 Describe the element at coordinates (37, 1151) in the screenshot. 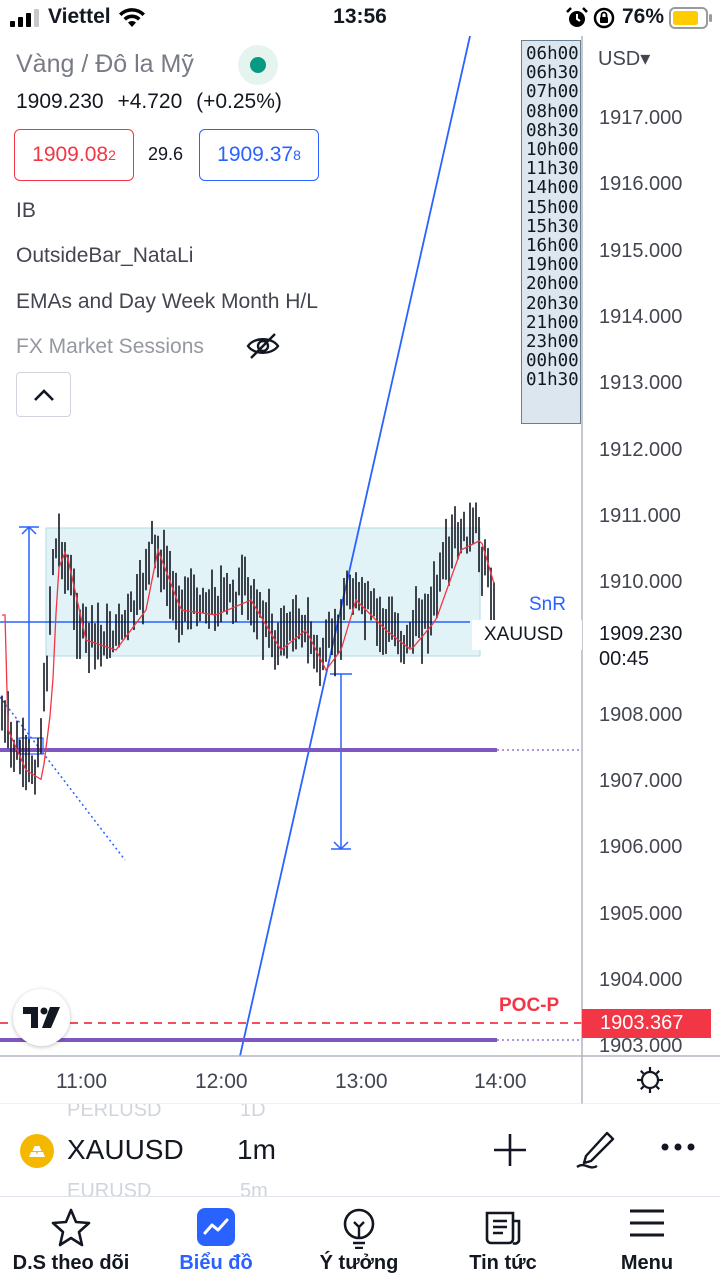

I see `gold-bars-icon` at that location.